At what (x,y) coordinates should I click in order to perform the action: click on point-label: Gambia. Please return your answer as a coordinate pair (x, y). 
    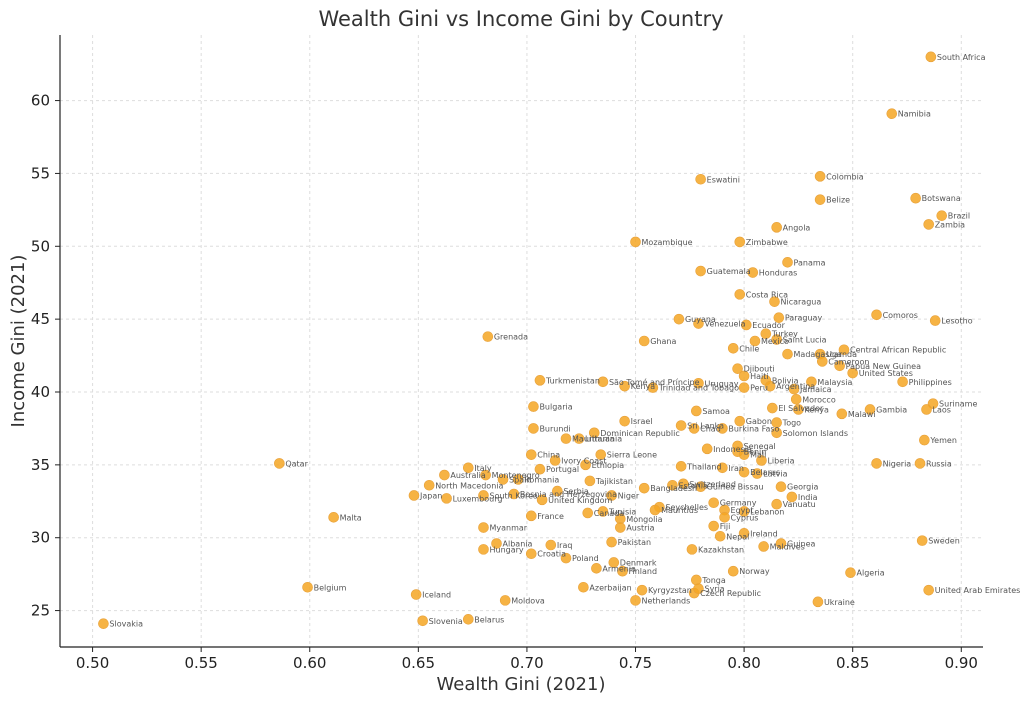
    Looking at the image, I should click on (891, 409).